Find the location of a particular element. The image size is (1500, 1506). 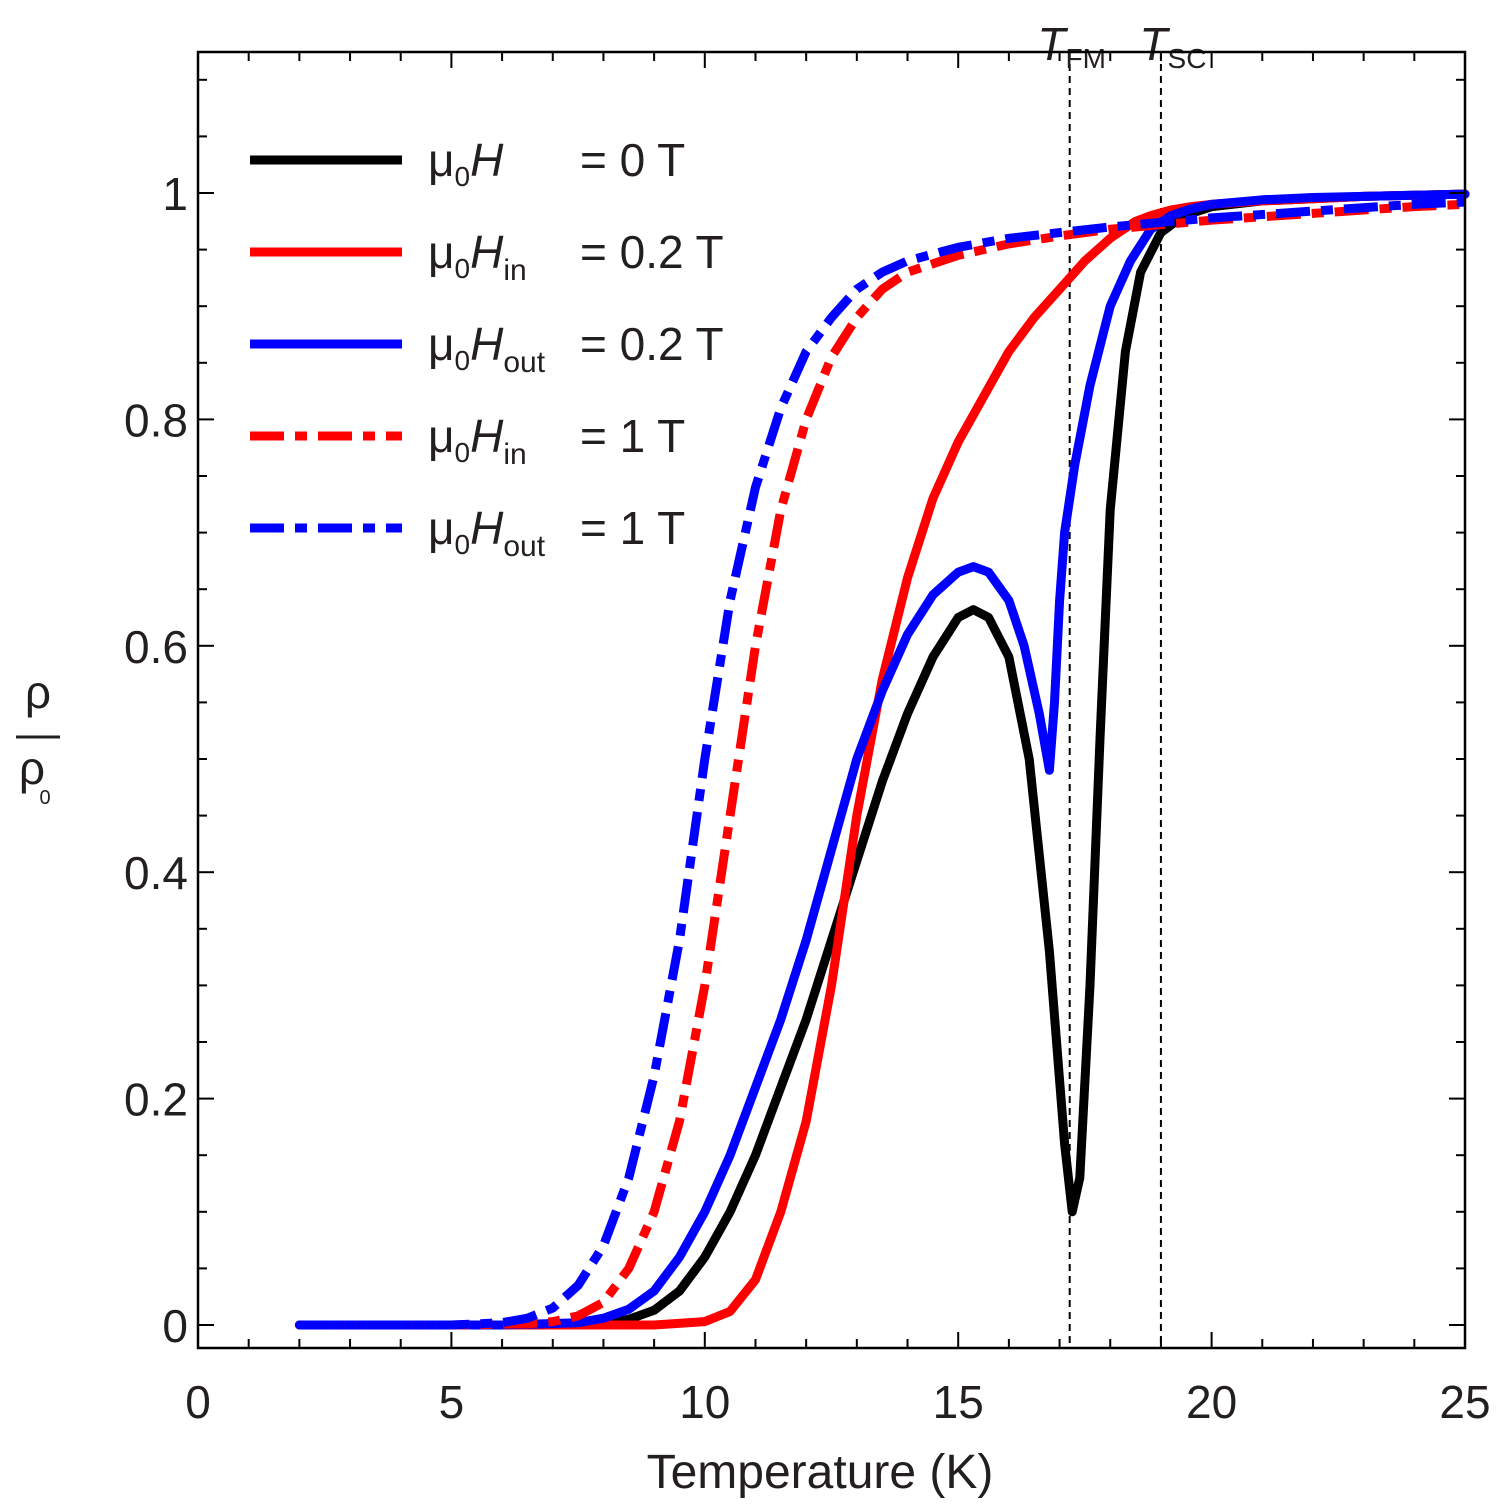

x-tick-label: 5 is located at coordinates (452, 1402).